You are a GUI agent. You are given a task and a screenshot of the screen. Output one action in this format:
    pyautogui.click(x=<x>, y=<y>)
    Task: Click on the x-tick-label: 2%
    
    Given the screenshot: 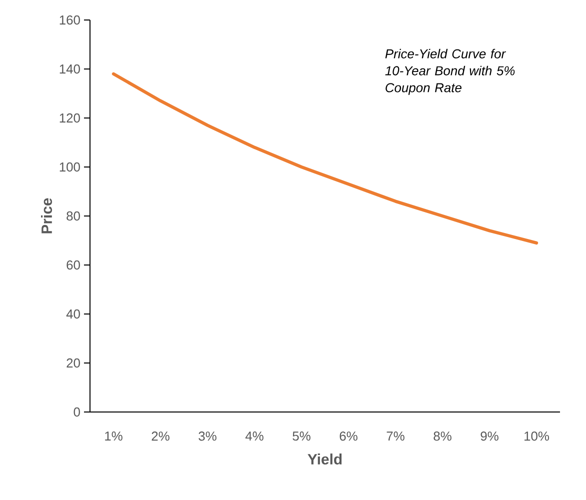 What is the action you would take?
    pyautogui.click(x=161, y=436)
    